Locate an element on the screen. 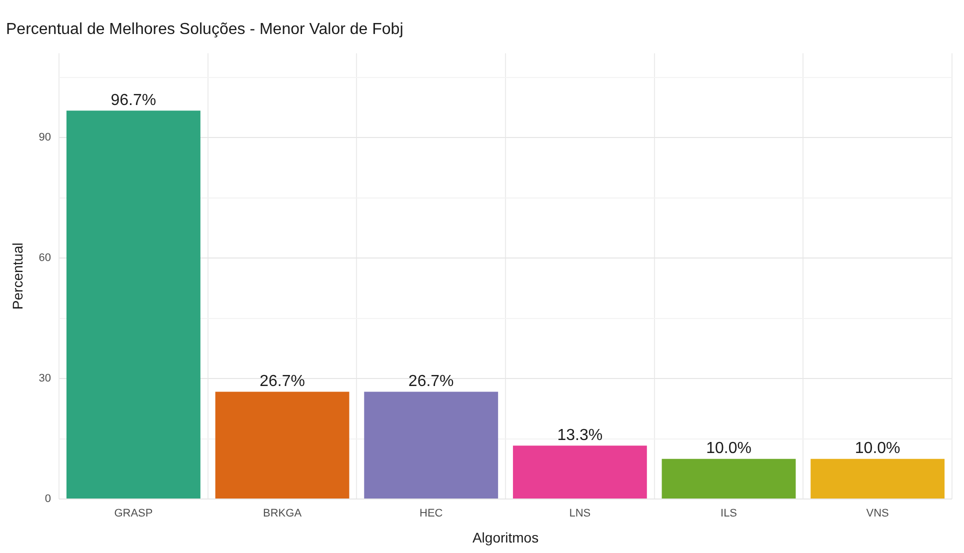  data-label: 13.3% is located at coordinates (580, 435).